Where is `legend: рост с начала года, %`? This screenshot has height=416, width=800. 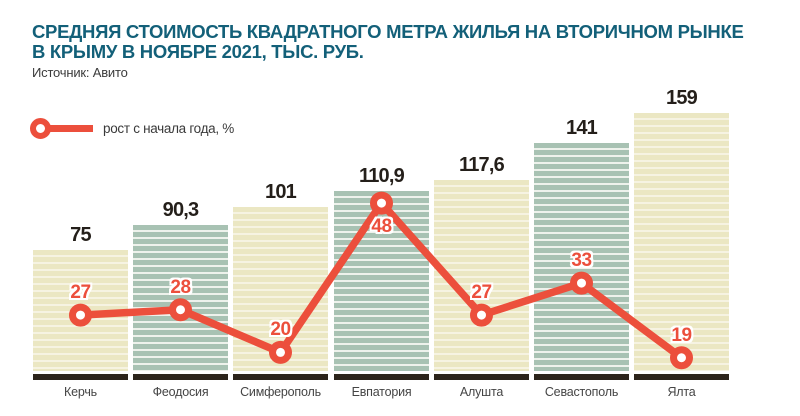
legend: рост с начала года, % is located at coordinates (132, 128).